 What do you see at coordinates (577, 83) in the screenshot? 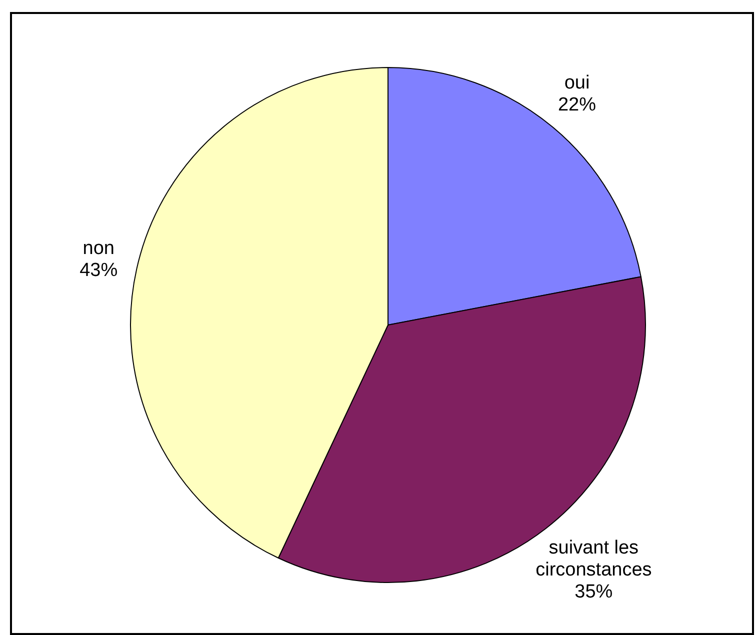
I see `slice-label: oui` at bounding box center [577, 83].